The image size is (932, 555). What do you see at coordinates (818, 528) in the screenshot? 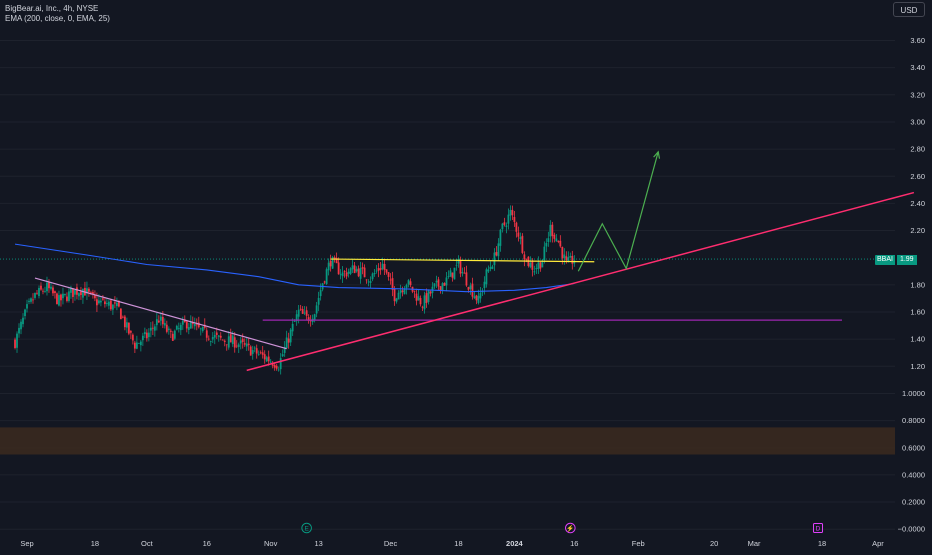
I see `dividend-marker` at bounding box center [818, 528].